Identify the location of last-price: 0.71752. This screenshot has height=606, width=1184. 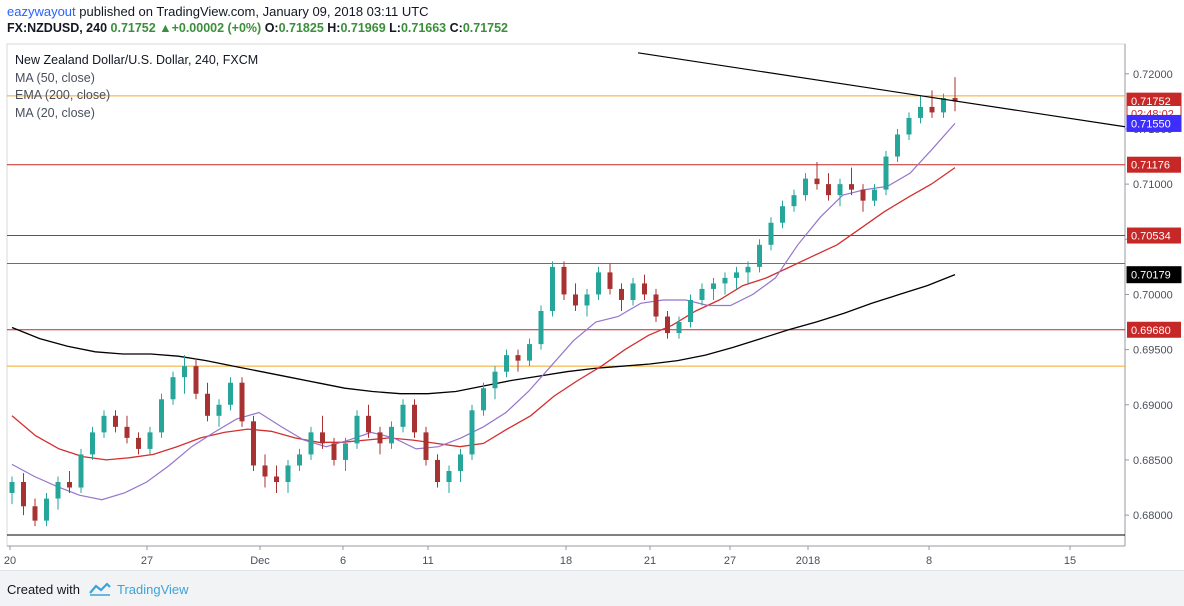
(133, 28).